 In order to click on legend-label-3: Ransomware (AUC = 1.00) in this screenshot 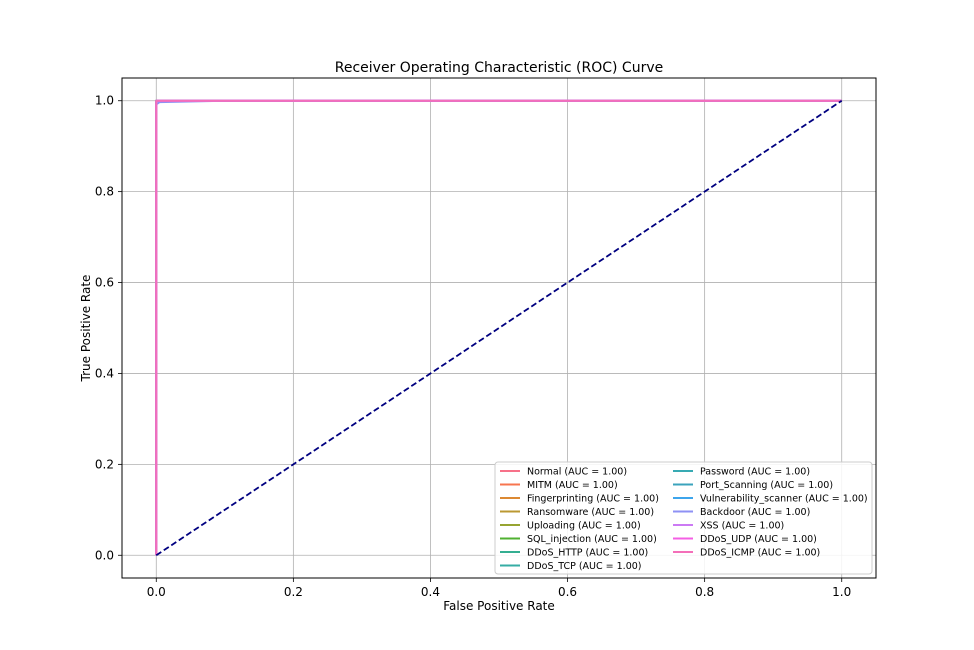, I will do `click(590, 512)`.